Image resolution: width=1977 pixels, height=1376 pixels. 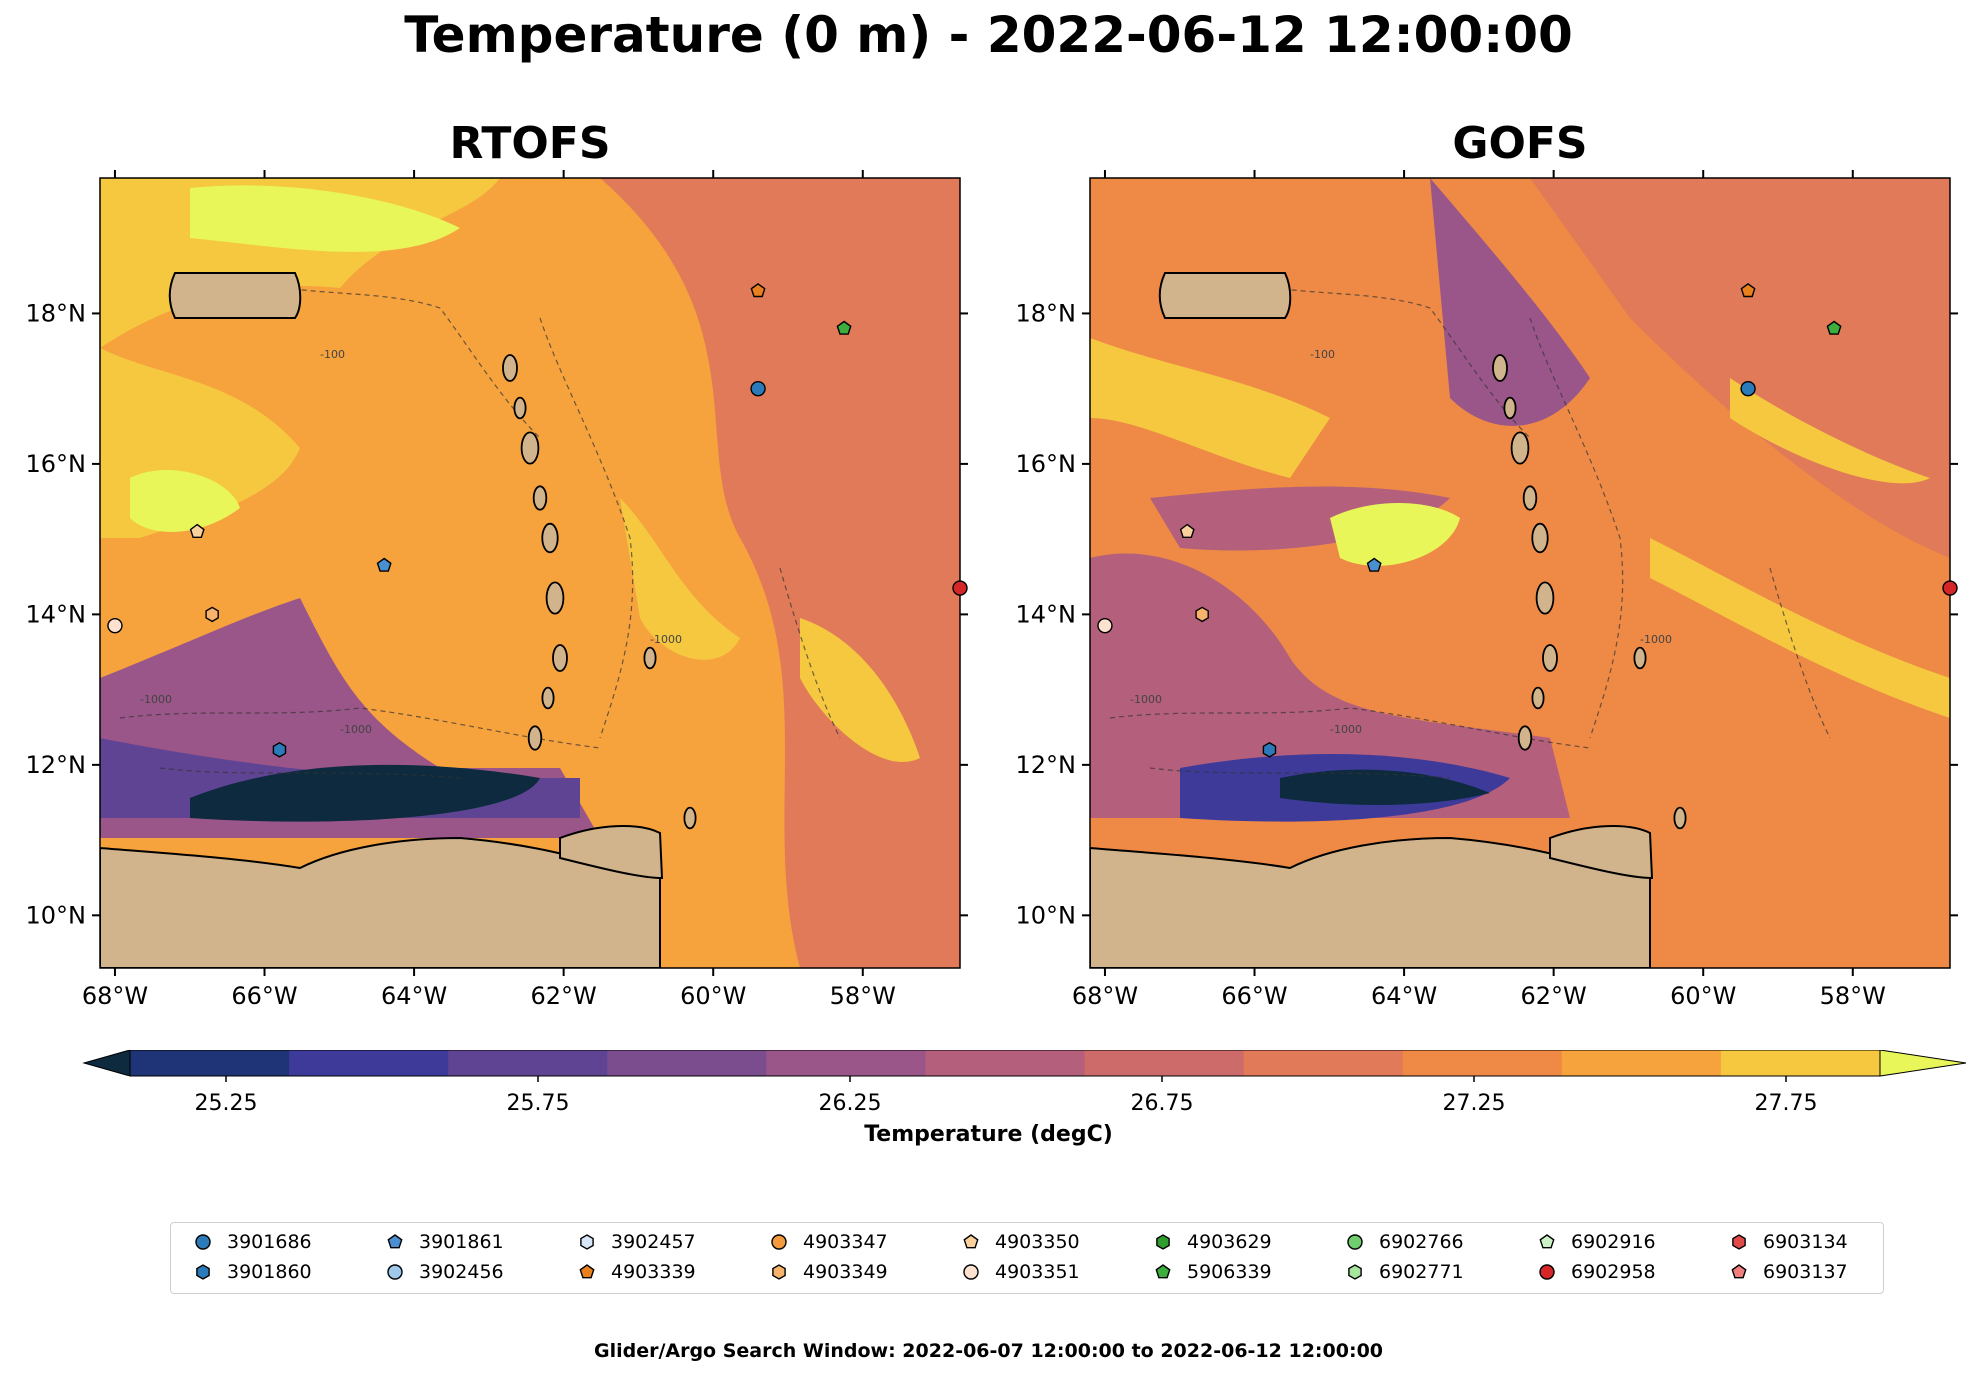 I want to click on panel-title-gofs: GOFS, so click(x=1520, y=143).